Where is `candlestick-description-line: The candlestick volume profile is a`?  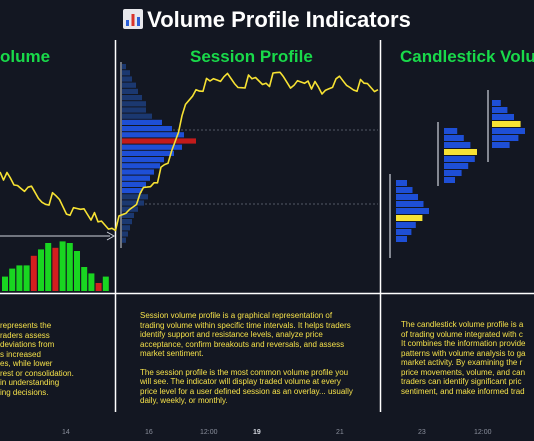
candlestick-description-line: The candlestick volume profile is a is located at coordinates (462, 324).